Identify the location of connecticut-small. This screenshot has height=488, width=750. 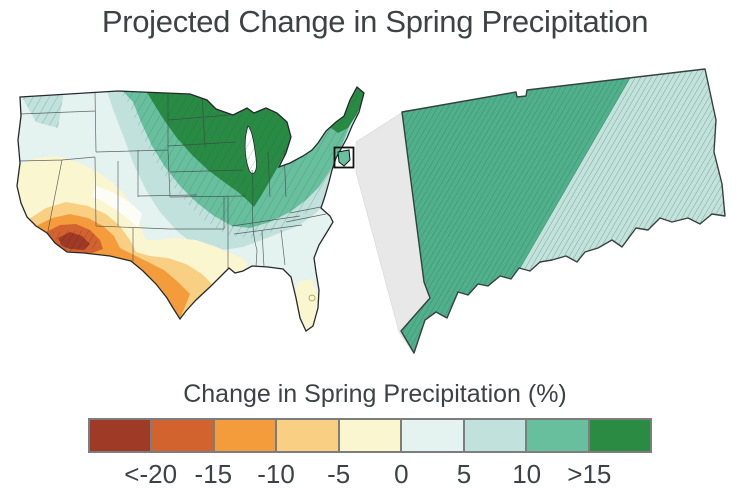
(344, 158).